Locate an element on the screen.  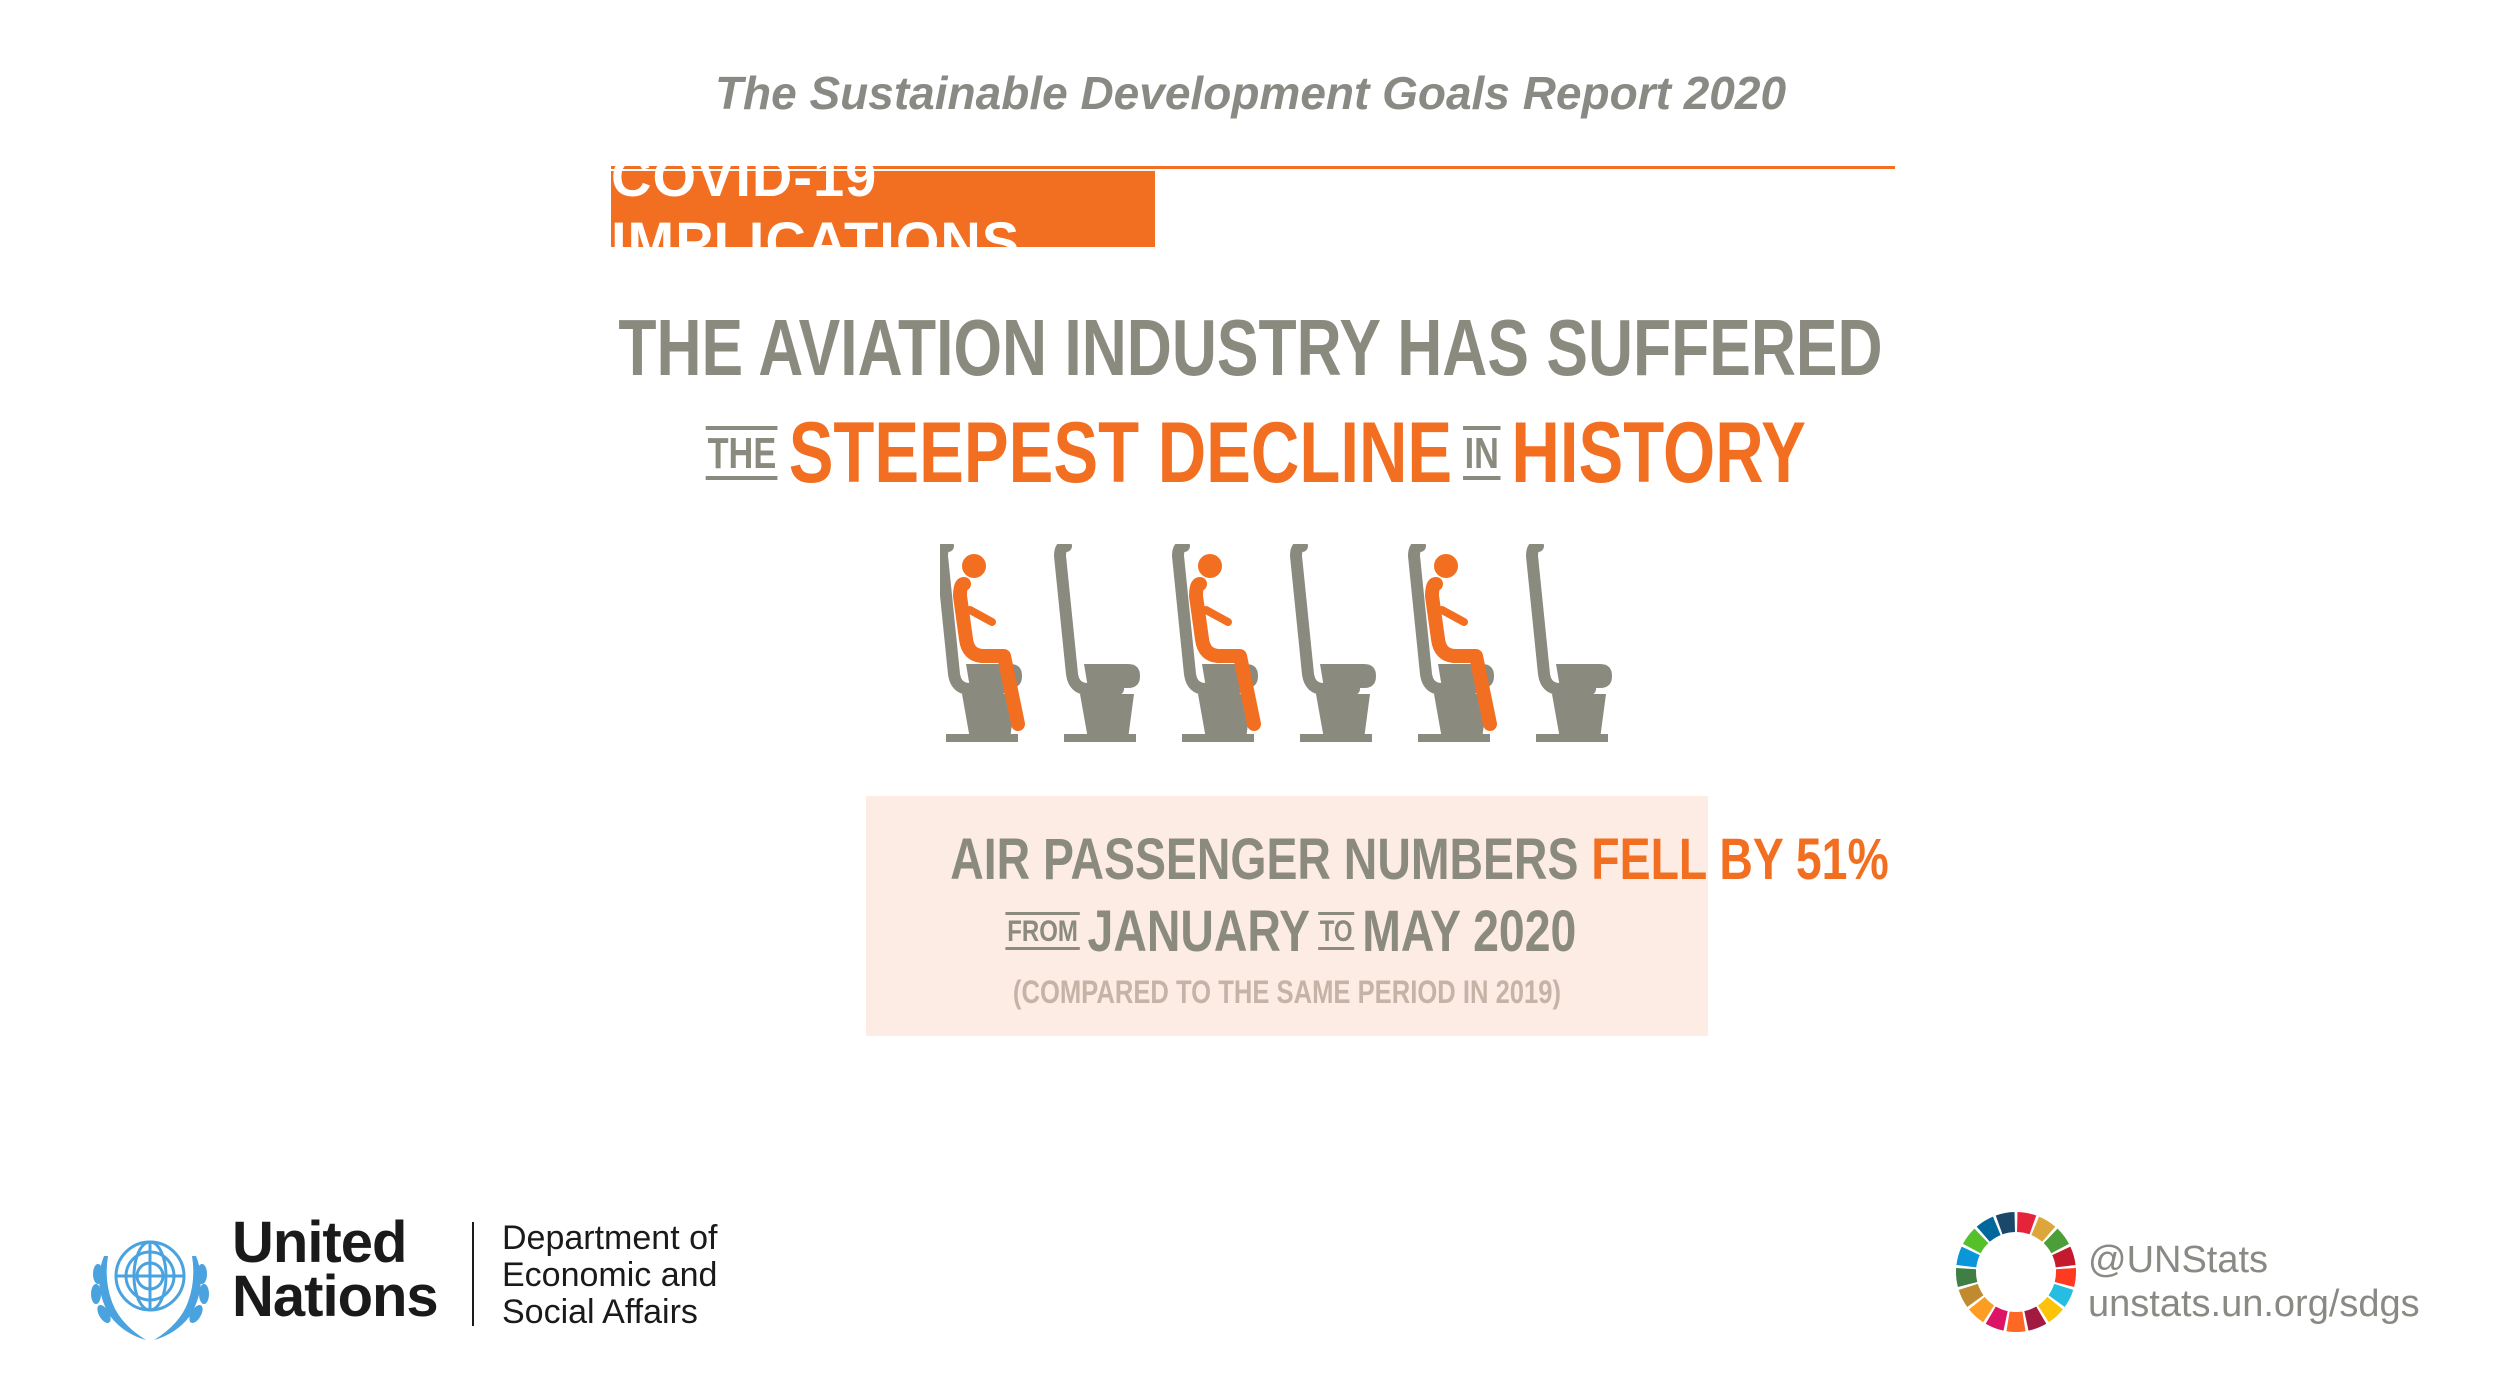
stat-note: (COMPARED TO THE SAME PERIOD IN 2019) is located at coordinates (1287, 992).